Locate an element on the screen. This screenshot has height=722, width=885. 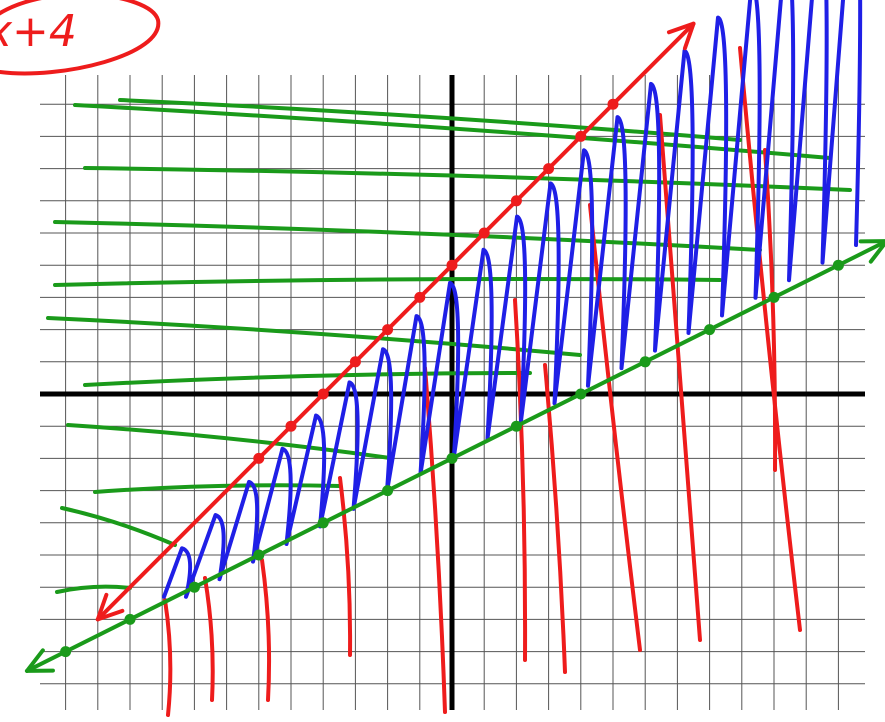
equation-header: x+4 is located at coordinates (80, 38).